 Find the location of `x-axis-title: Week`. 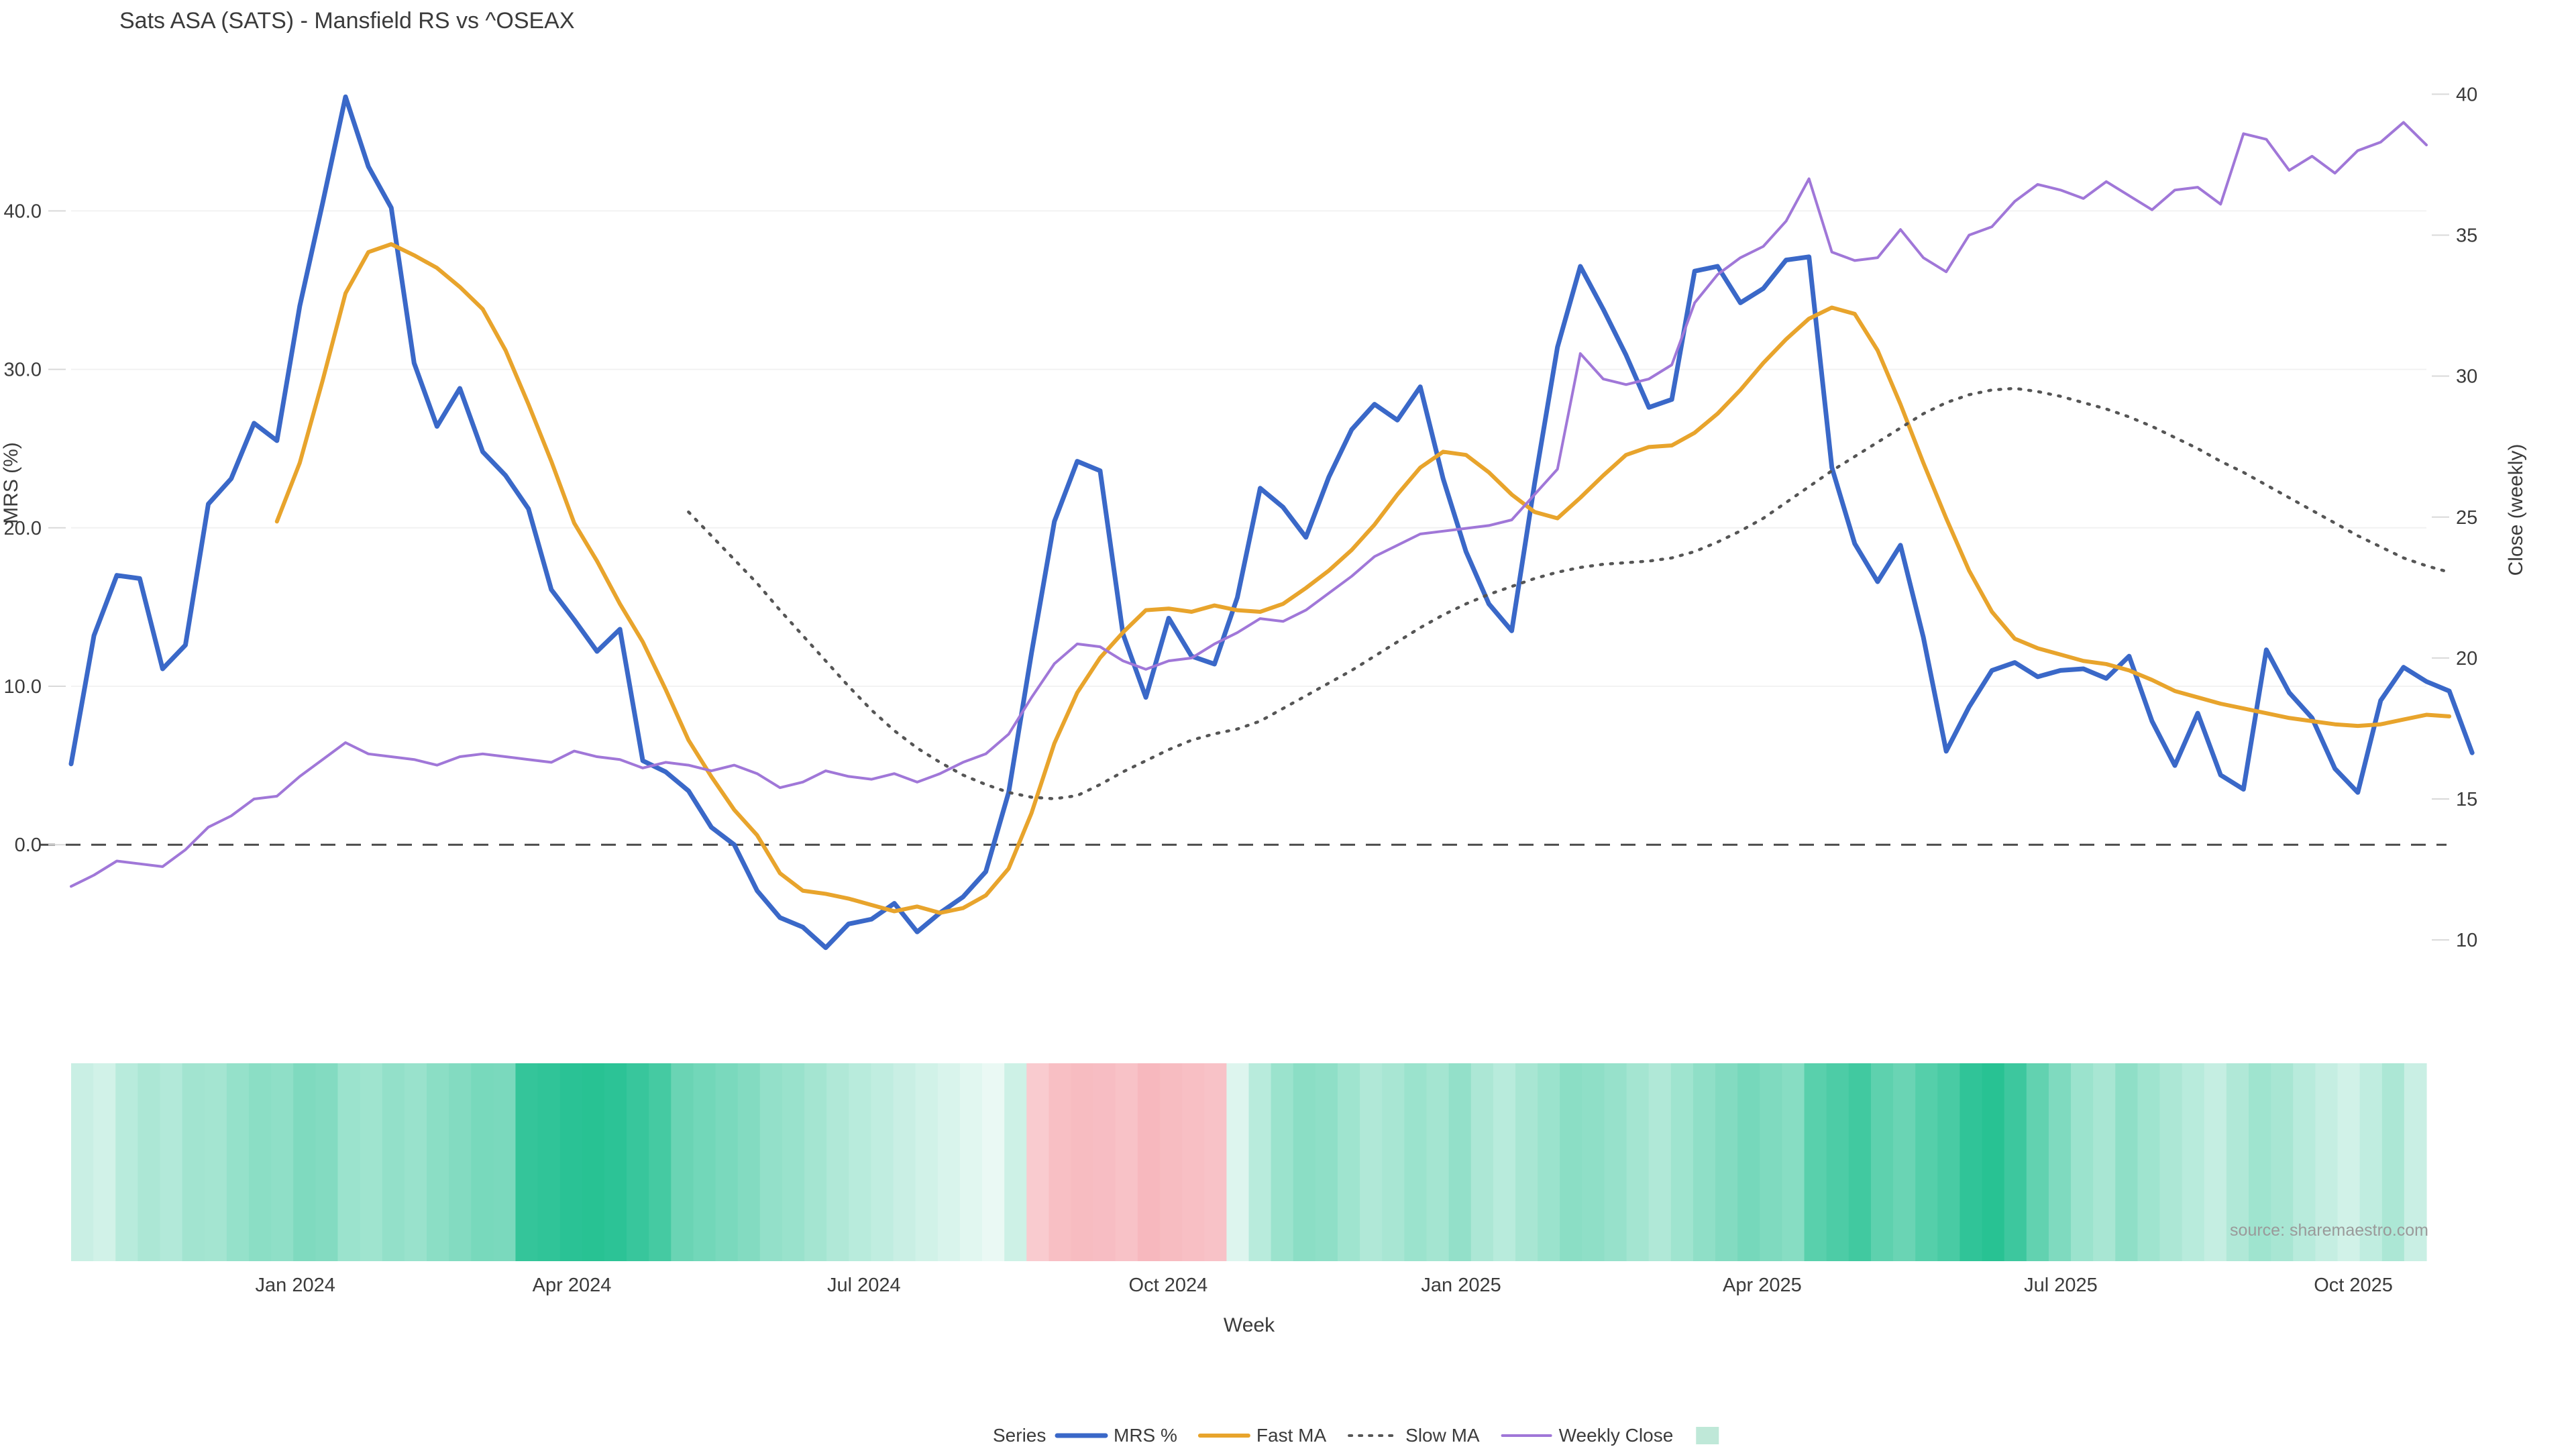

x-axis-title: Week is located at coordinates (1249, 1325).